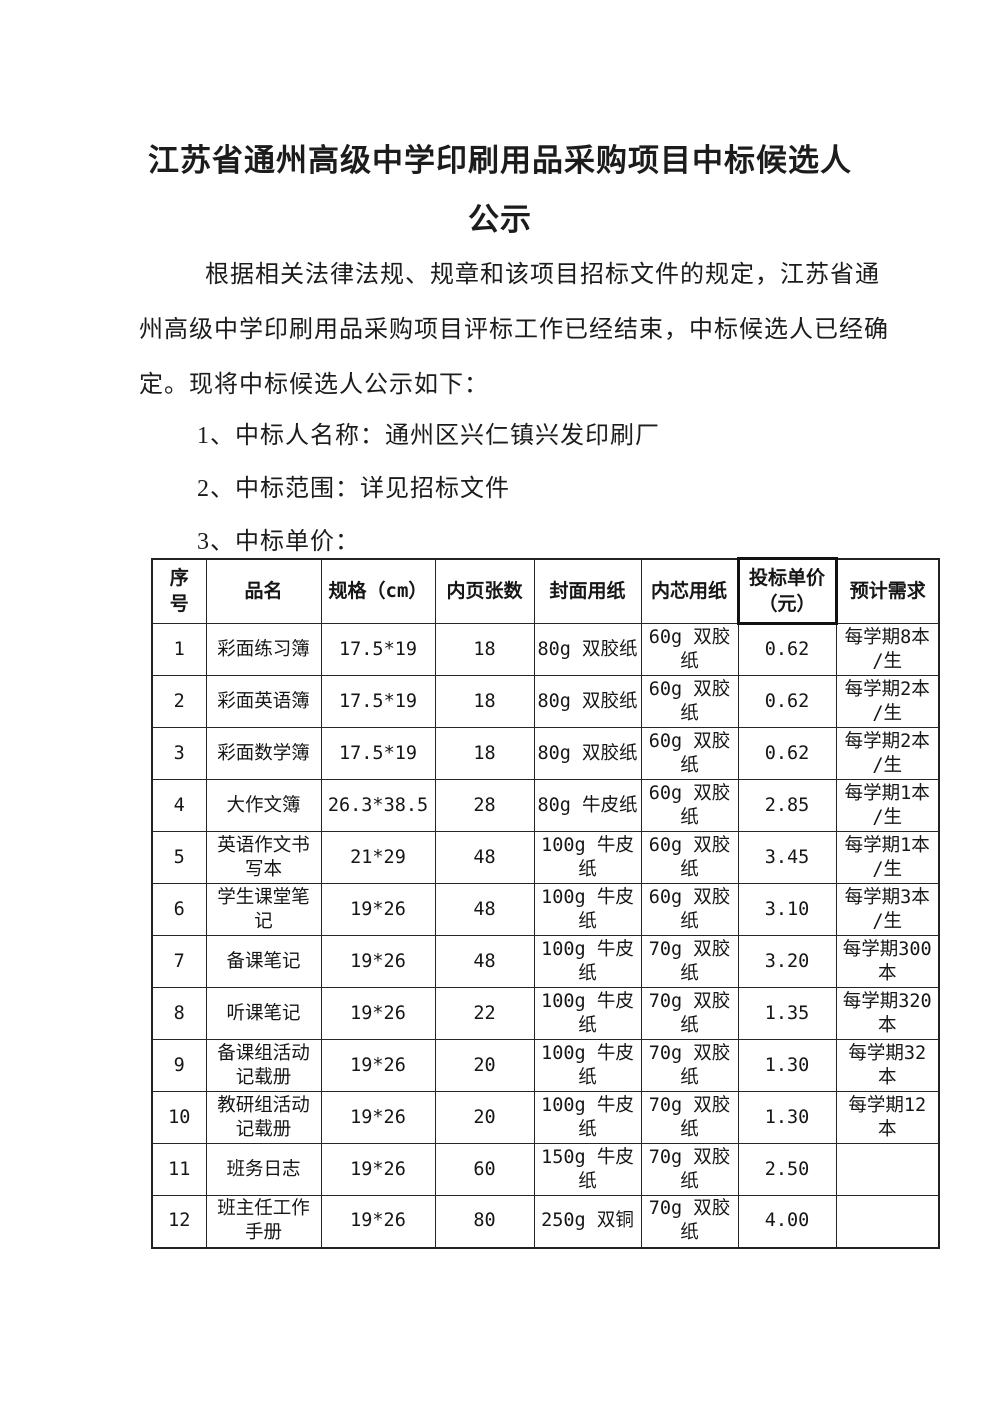 This screenshot has width=1000, height=1415. What do you see at coordinates (179, 1065) in the screenshot?
I see `table-cell: 9` at bounding box center [179, 1065].